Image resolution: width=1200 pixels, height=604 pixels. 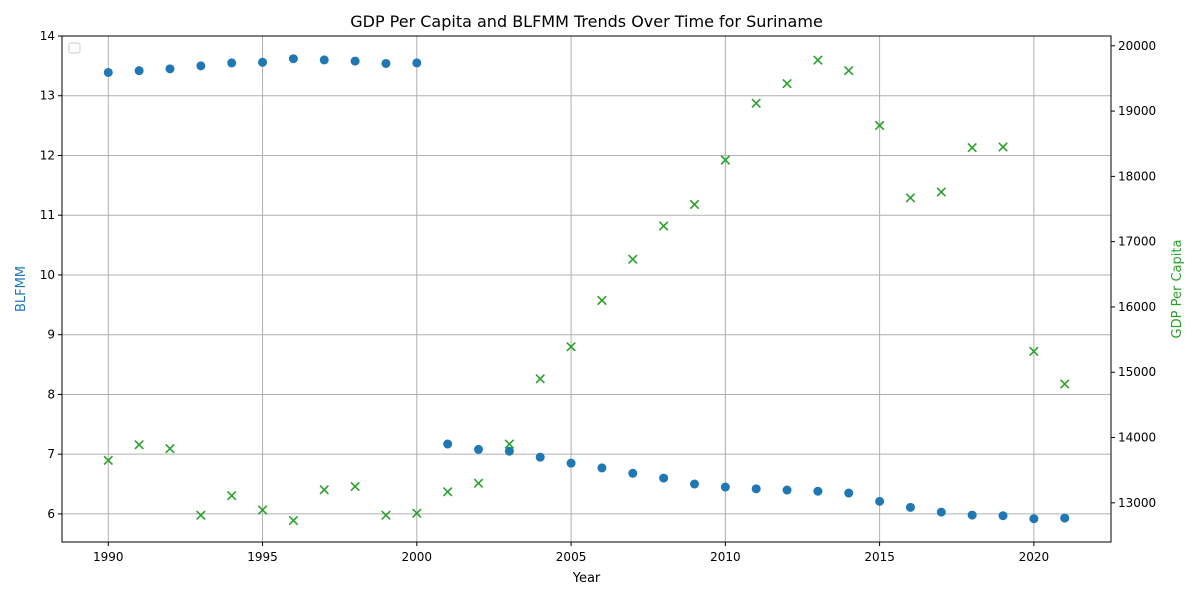 What do you see at coordinates (1034, 557) in the screenshot?
I see `x-tick-label: 2020` at bounding box center [1034, 557].